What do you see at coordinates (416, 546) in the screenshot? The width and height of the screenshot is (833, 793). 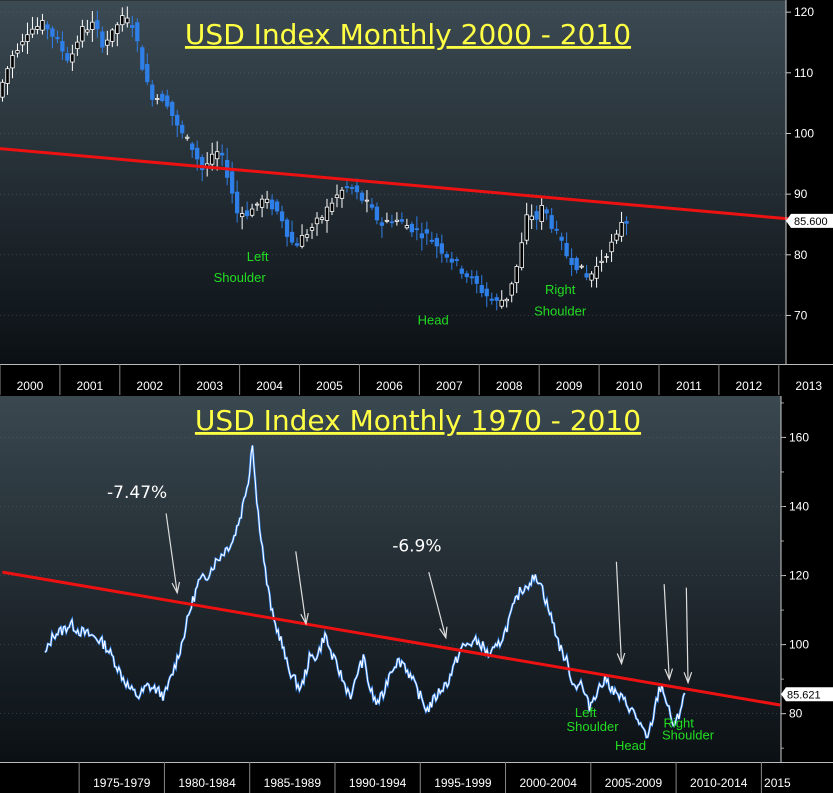 I see `percent-label: -6.9%` at bounding box center [416, 546].